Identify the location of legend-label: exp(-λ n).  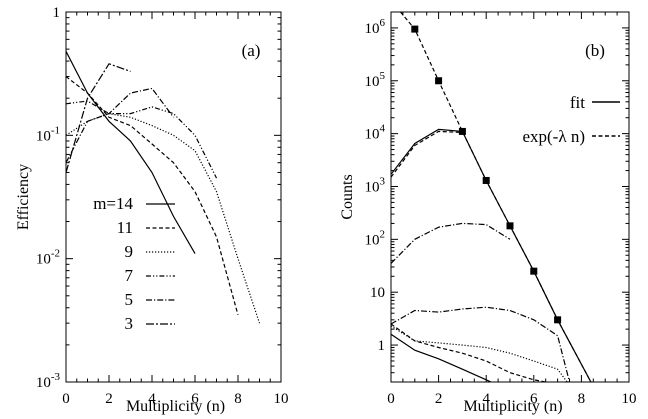
(553, 136).